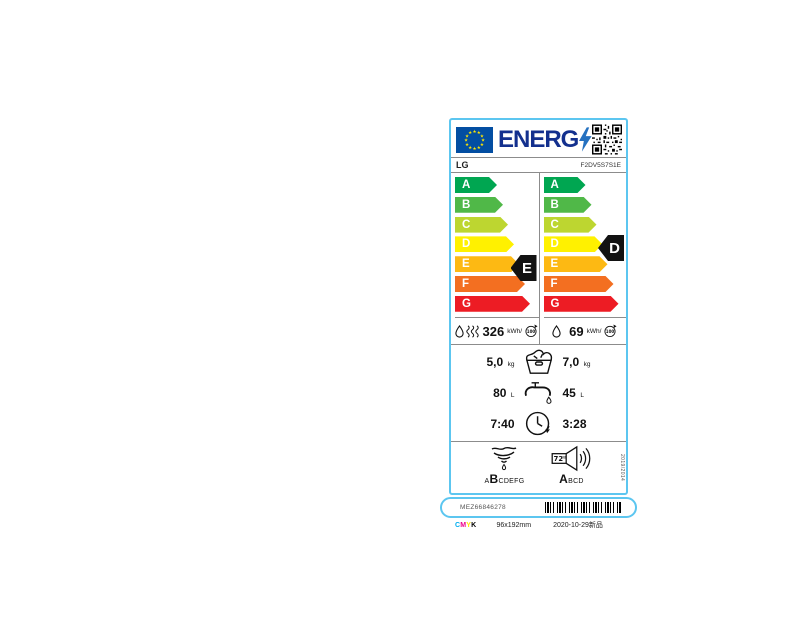  Describe the element at coordinates (495, 362) in the screenshot. I see `capacity-wash-dry: 5,0` at that location.